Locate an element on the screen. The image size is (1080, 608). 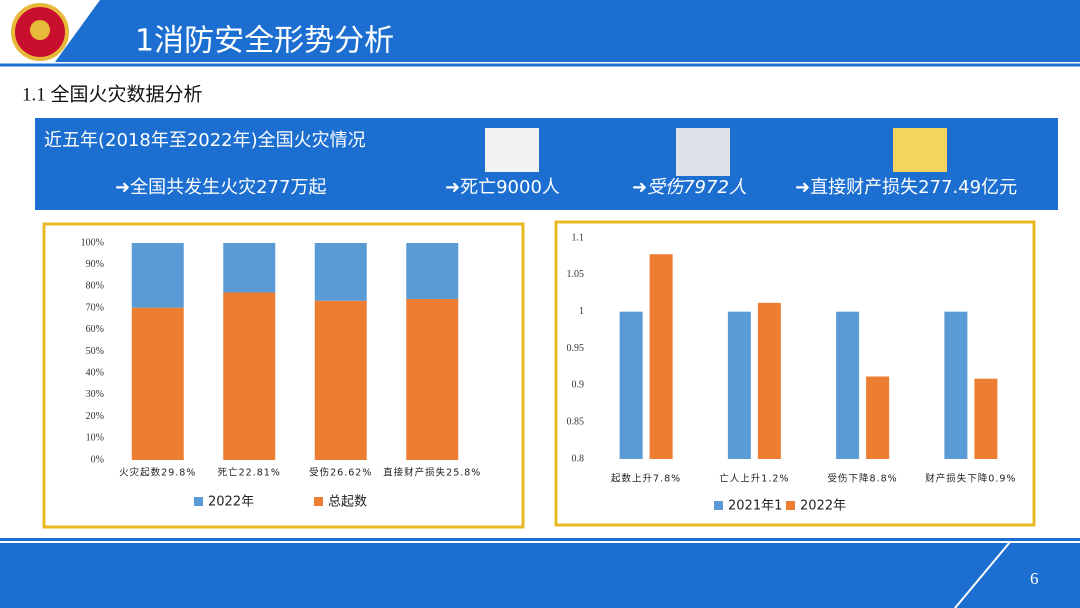
y-tick-label: 0.8 is located at coordinates (578, 458).